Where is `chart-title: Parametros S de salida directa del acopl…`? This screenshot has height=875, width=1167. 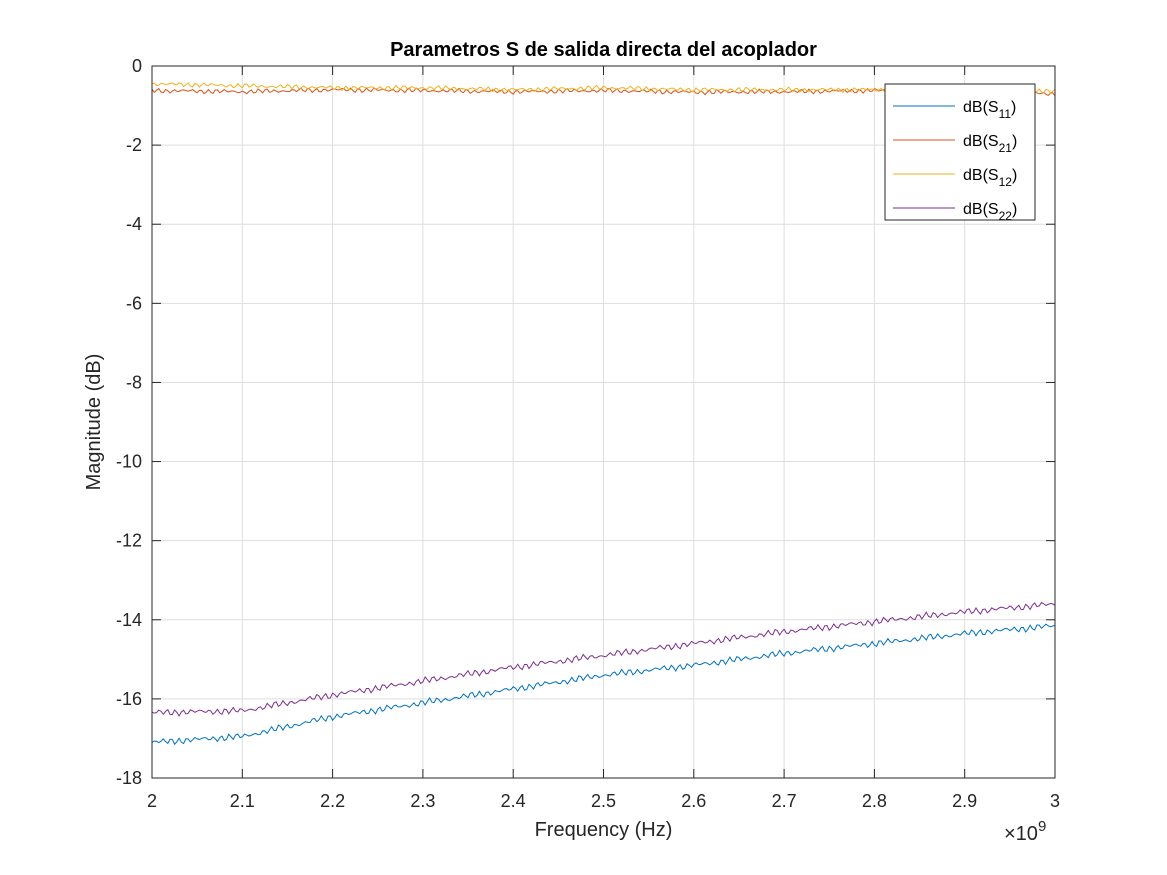
chart-title: Parametros S de salida directa del acopl… is located at coordinates (603, 50).